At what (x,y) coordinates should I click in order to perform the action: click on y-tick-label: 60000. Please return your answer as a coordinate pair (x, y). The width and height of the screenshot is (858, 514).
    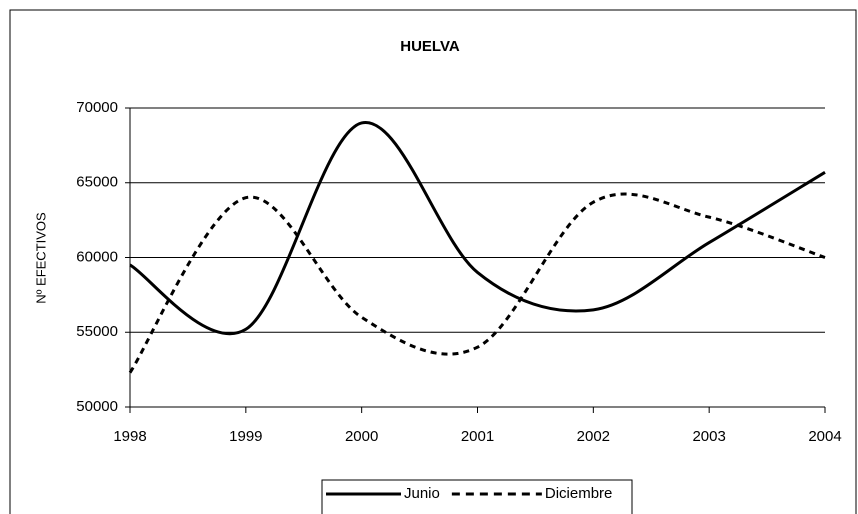
    Looking at the image, I should click on (97, 256).